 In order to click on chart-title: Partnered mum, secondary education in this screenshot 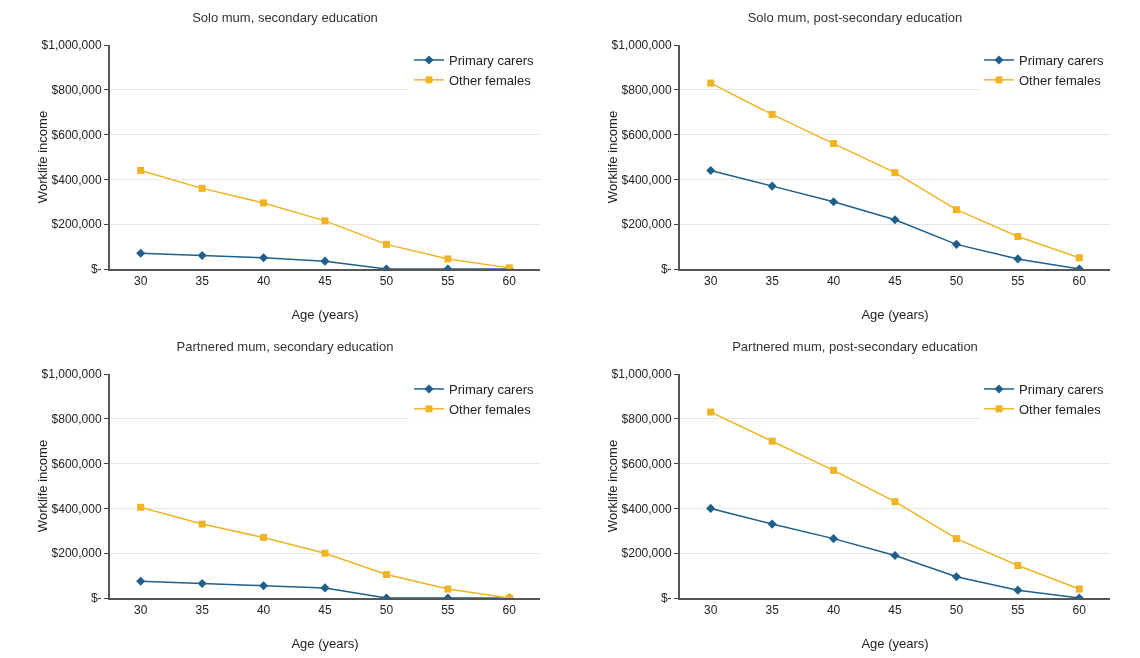, I will do `click(285, 347)`.